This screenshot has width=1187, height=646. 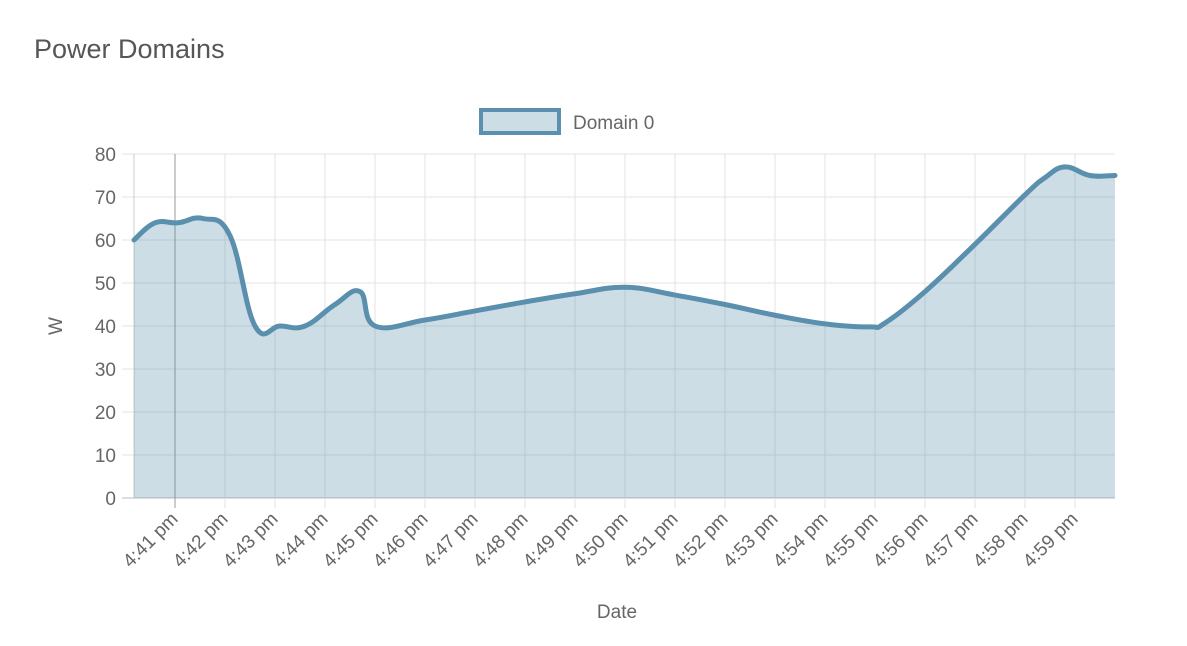 What do you see at coordinates (1050, 540) in the screenshot?
I see `x-tick-label: 4:59 pm` at bounding box center [1050, 540].